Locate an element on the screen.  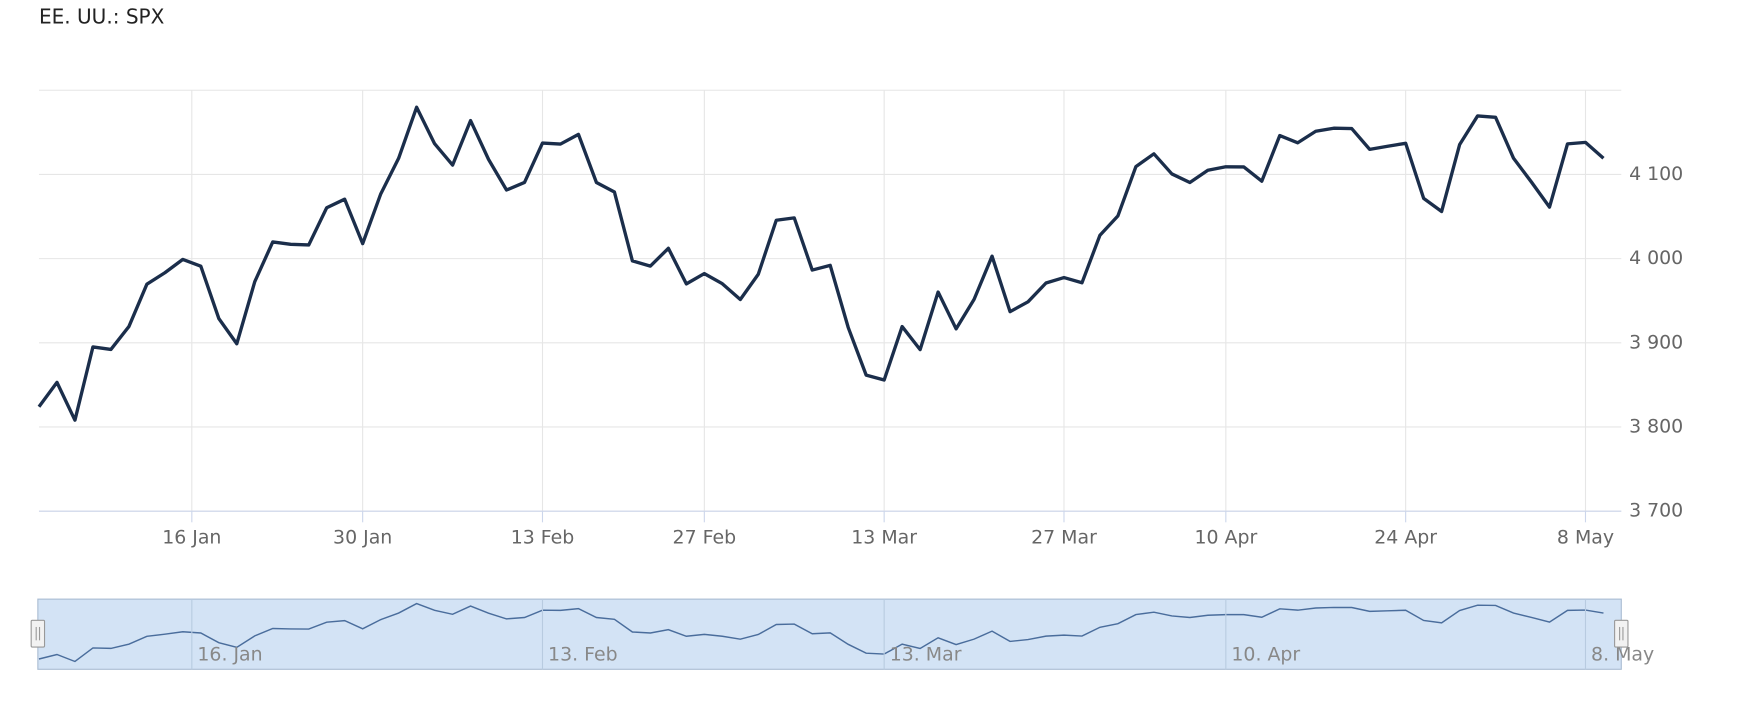
navigator-tick-label: 10. Apr is located at coordinates (1265, 654).